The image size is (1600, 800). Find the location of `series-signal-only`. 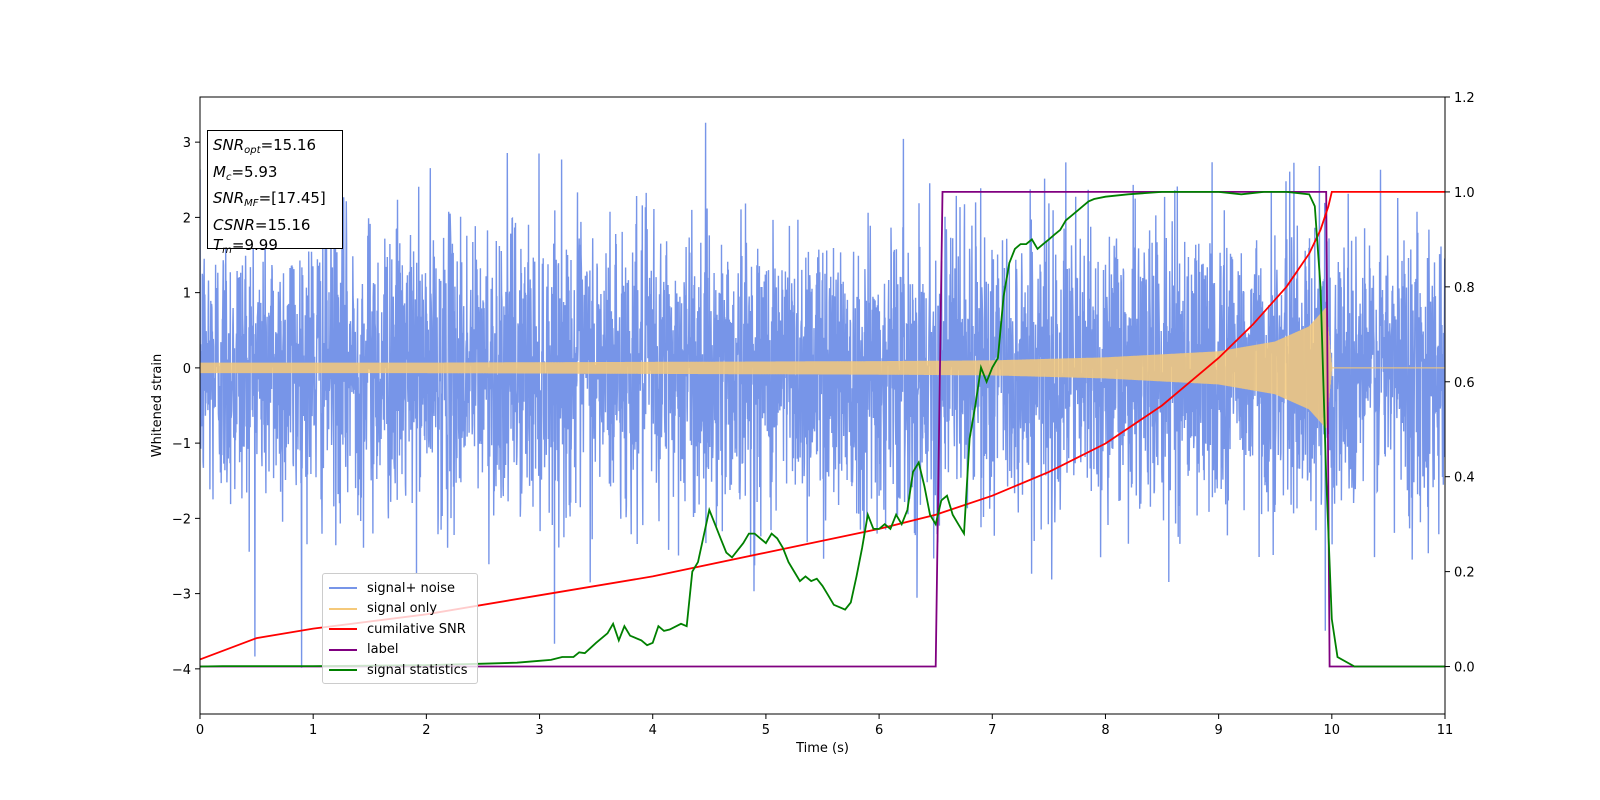

series-signal-only is located at coordinates (822, 368).